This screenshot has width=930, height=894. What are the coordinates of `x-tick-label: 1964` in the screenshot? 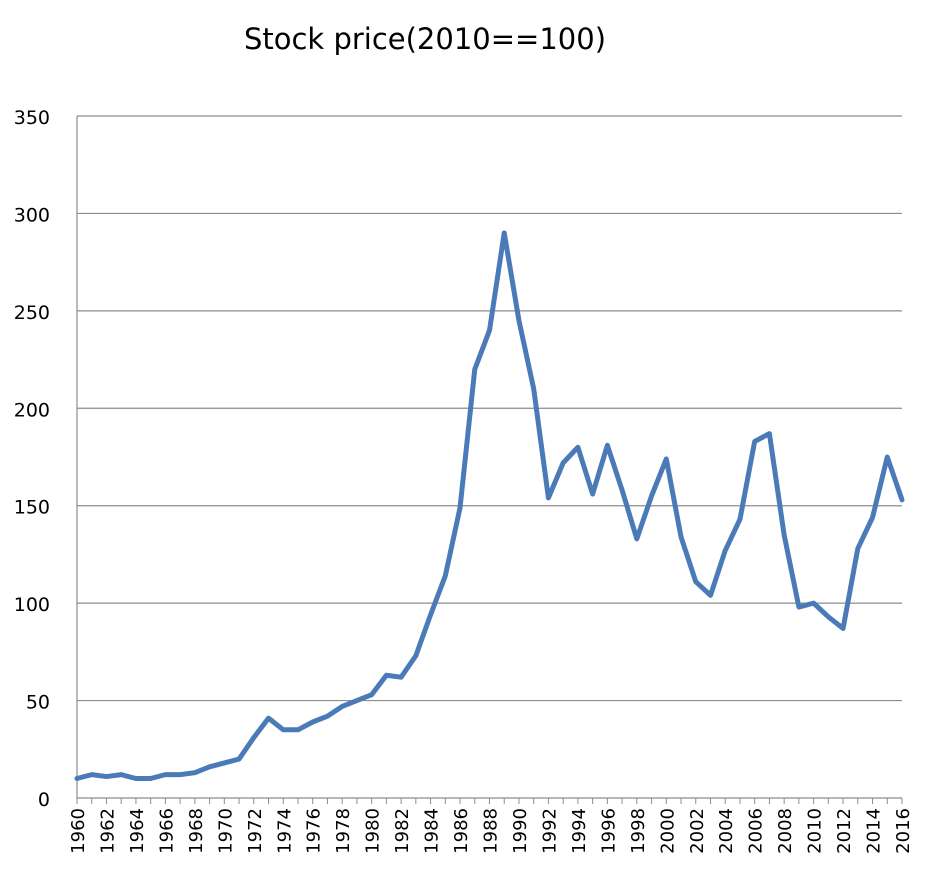 It's located at (137, 831).